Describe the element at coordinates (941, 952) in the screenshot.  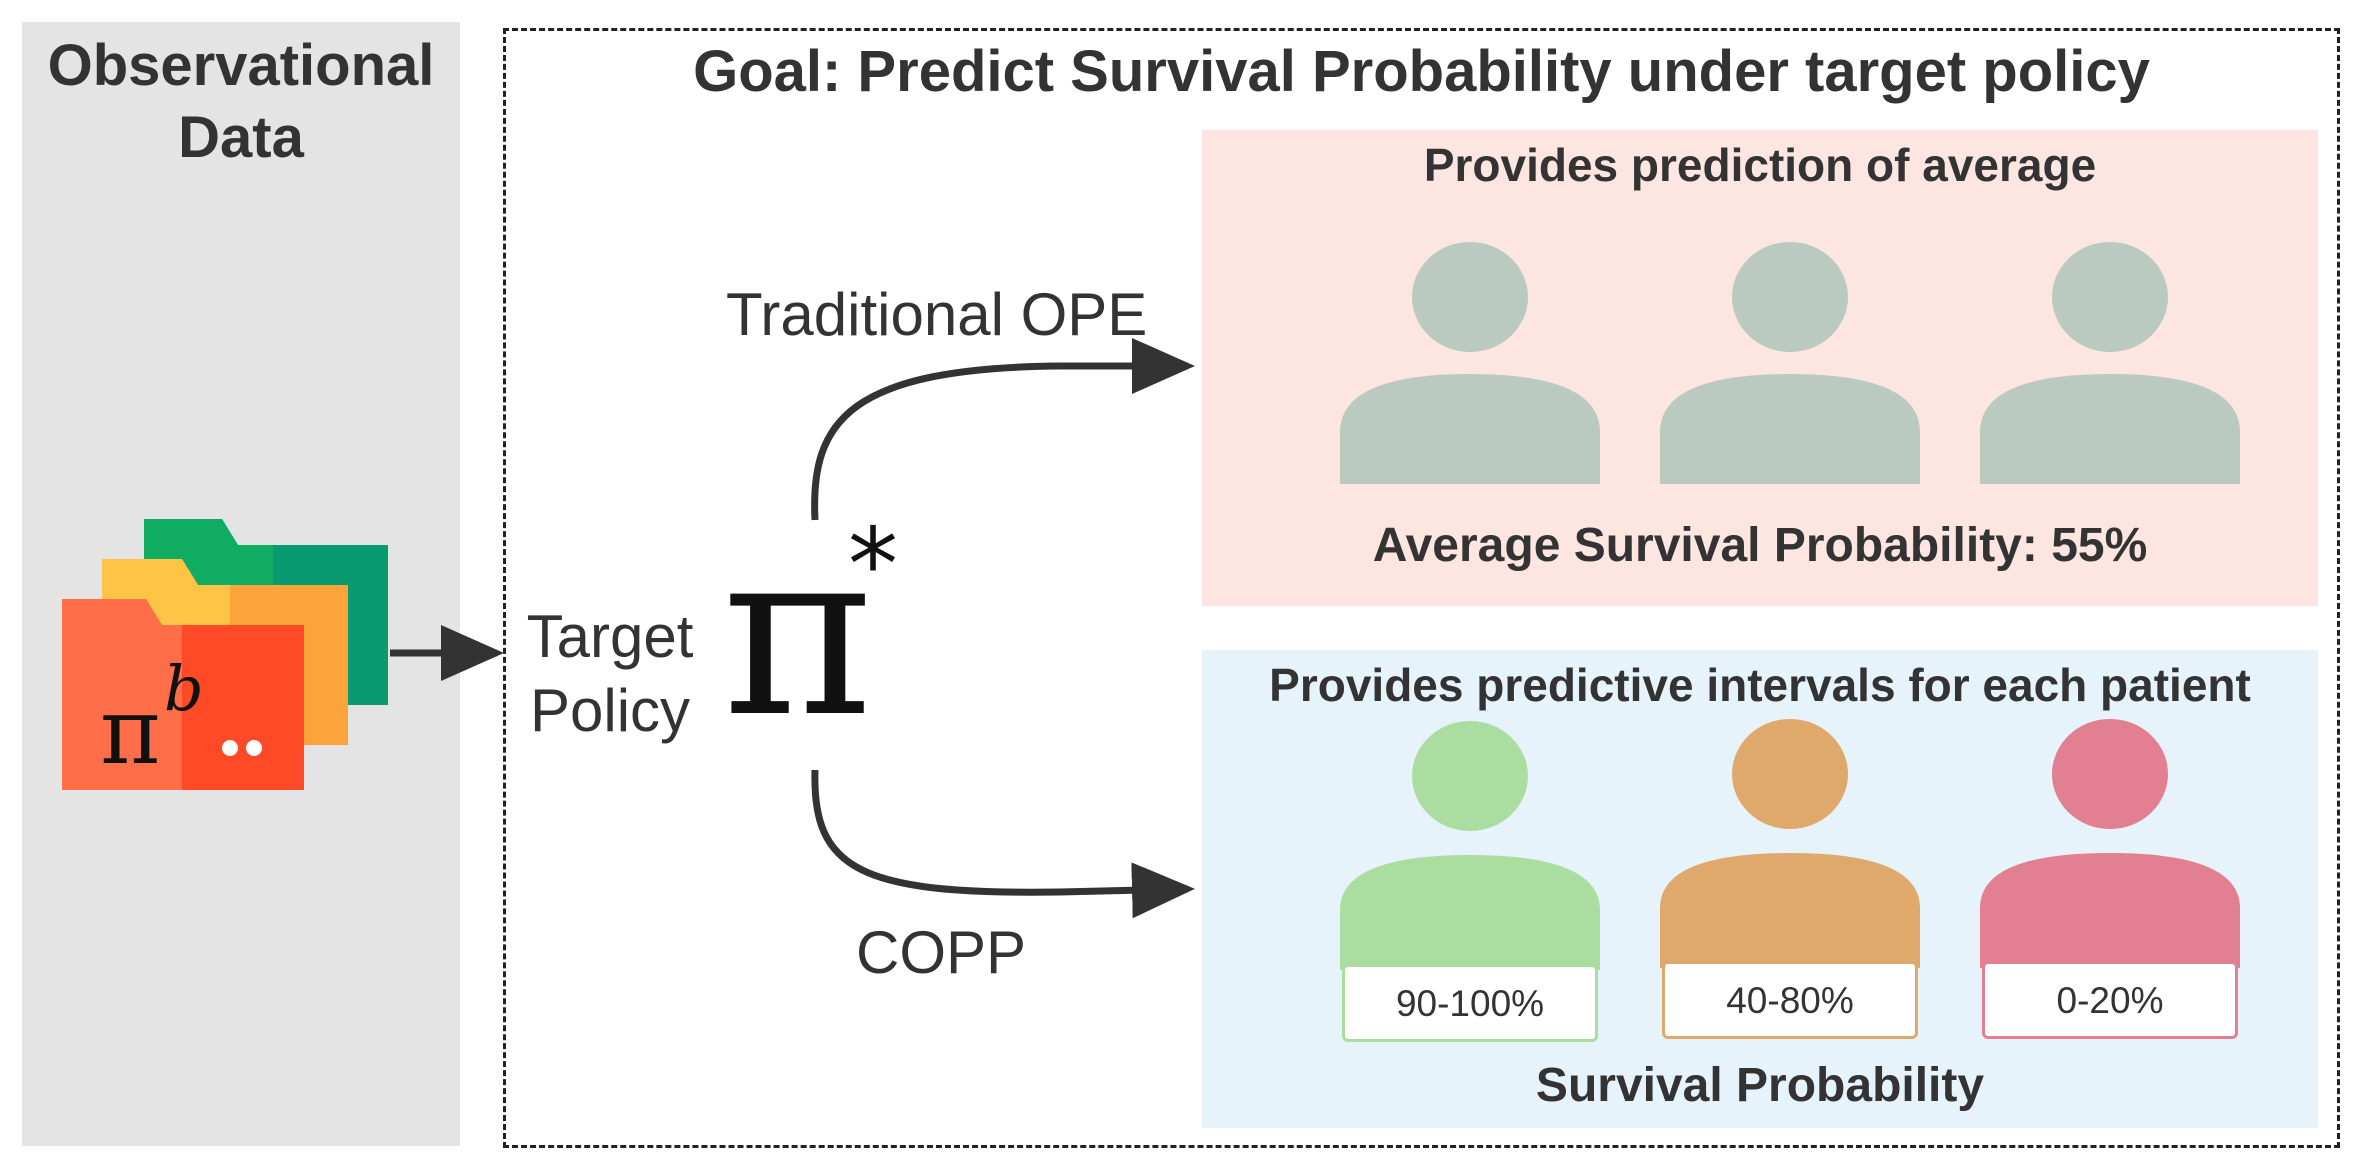
I see `copp-label: COPP` at that location.